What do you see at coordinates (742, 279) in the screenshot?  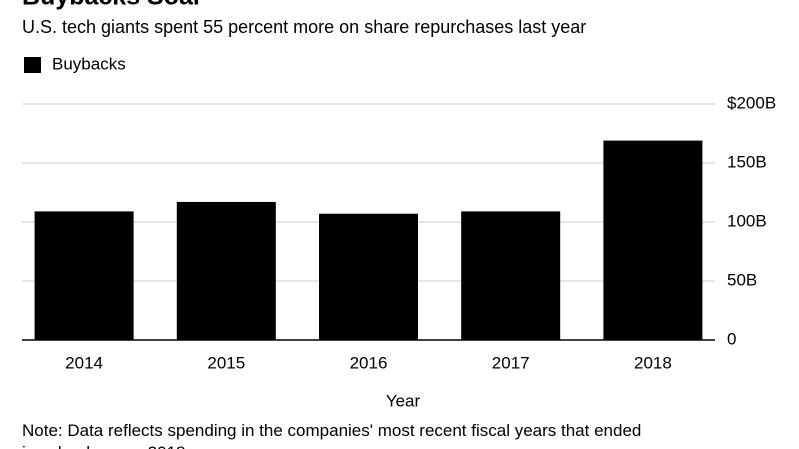 I see `y-tick-label: 50B` at bounding box center [742, 279].